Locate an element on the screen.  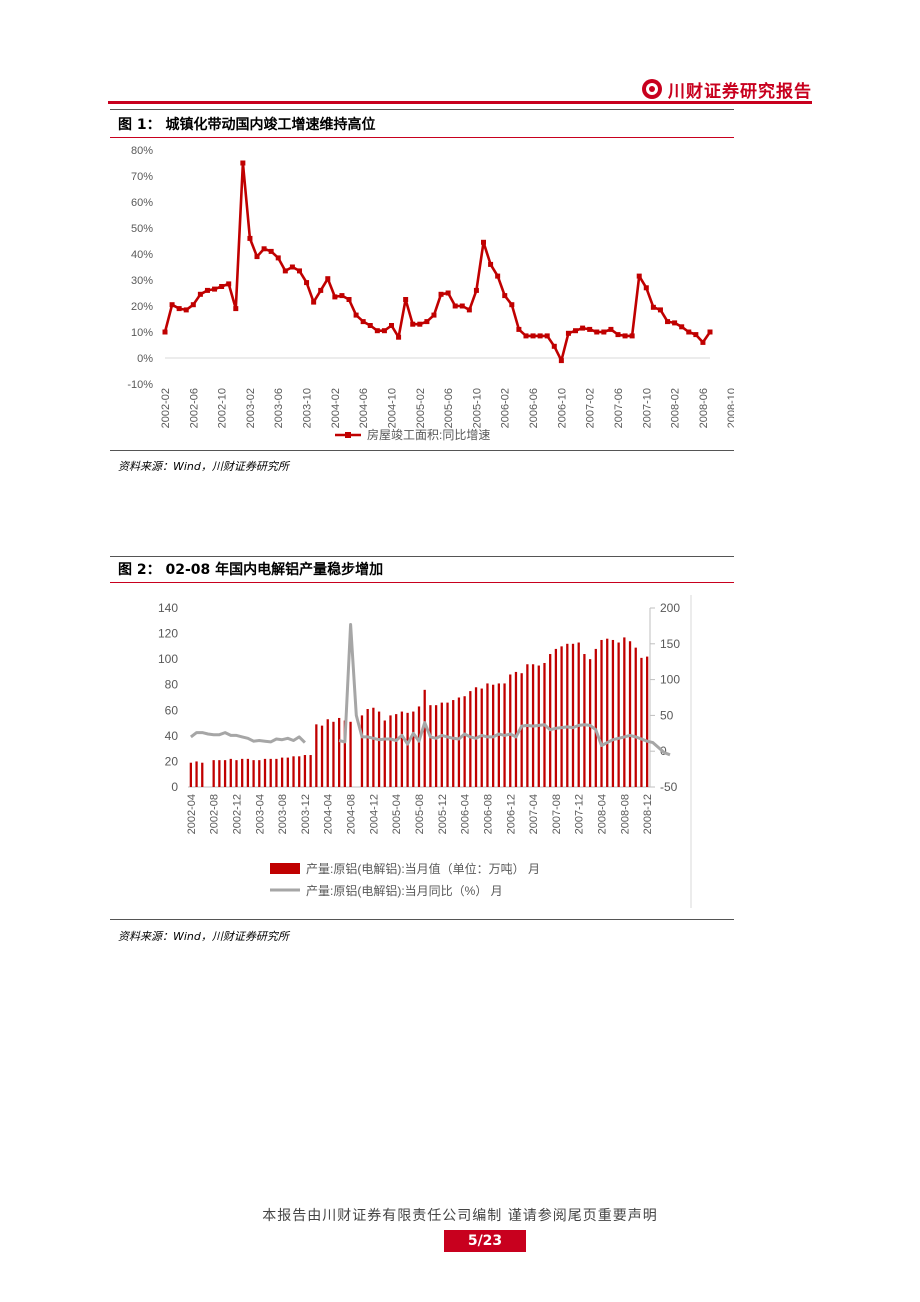
figure2-source: 资料来源：Wind，川财证券研究所 is located at coordinates (203, 936).